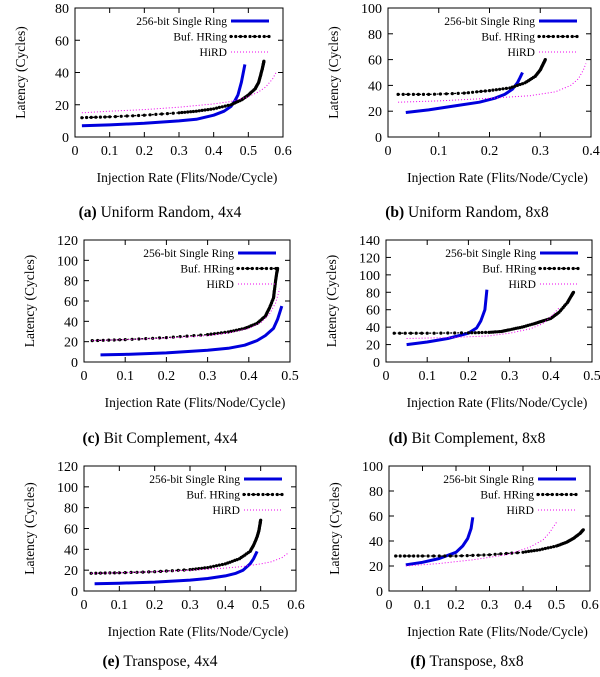 Image resolution: width=600 pixels, height=677 pixels. I want to click on x-axis-label: Injection Rate (Flits/Node/Cycle), so click(497, 402).